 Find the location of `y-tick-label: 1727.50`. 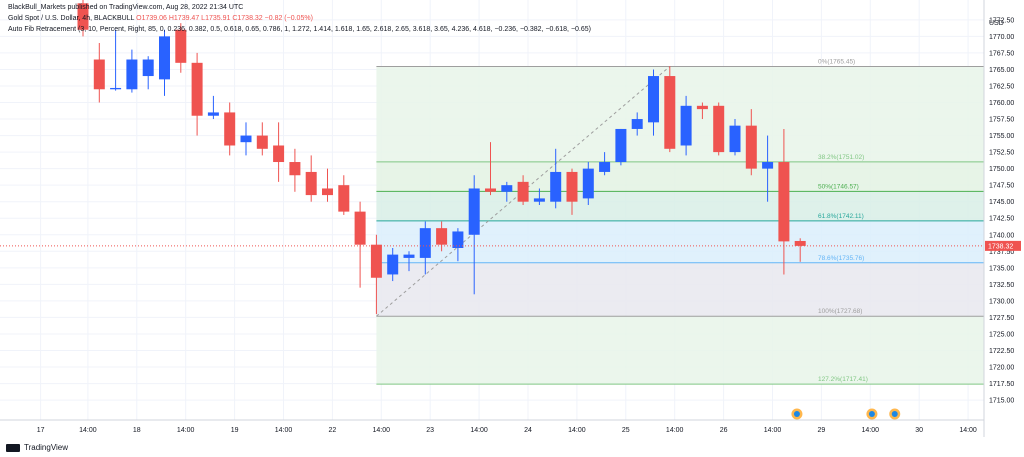

y-tick-label: 1727.50 is located at coordinates (1001, 318).